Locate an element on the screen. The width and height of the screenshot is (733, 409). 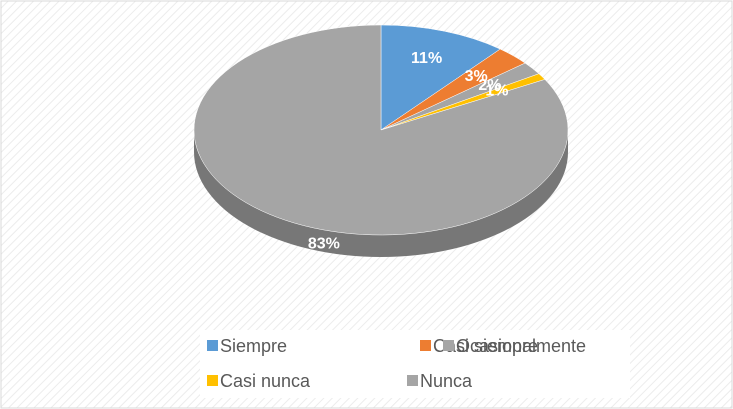
data-label: 1% is located at coordinates (496, 91).